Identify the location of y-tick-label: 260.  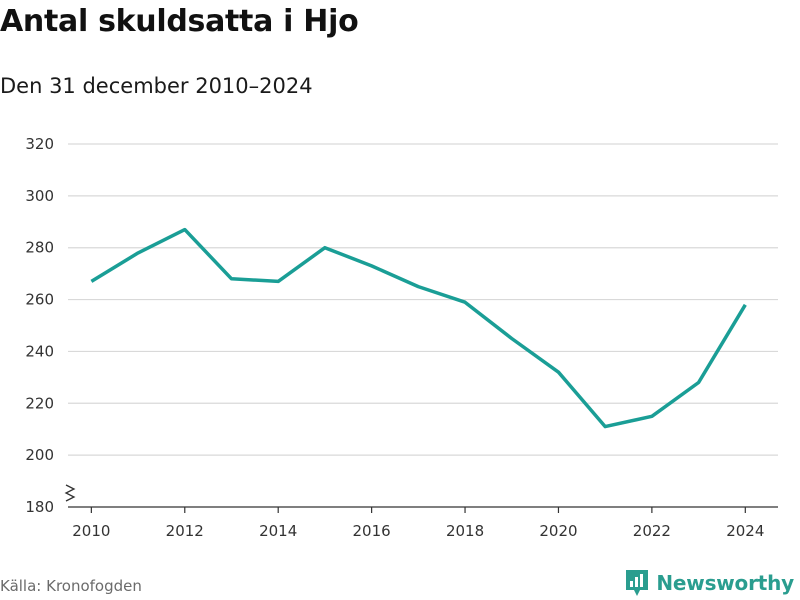
(39, 300).